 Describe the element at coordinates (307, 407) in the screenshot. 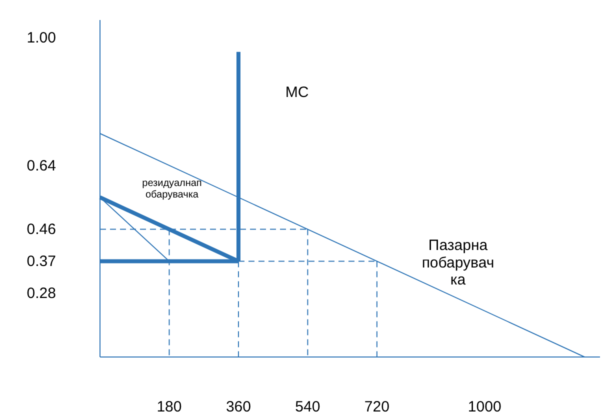

I see `x-tick-label: 540` at that location.